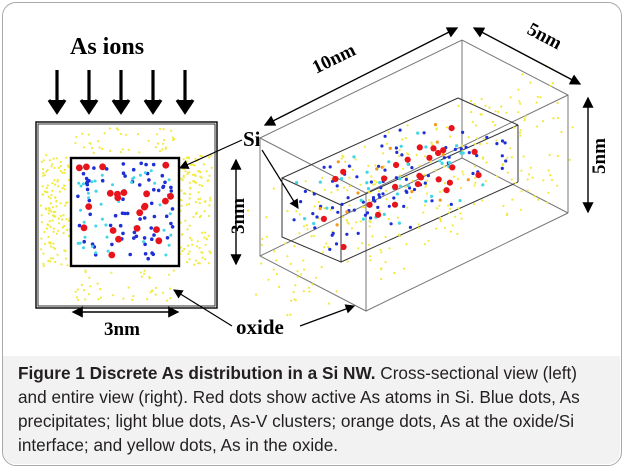  I want to click on si-core-dots, so click(125, 211).